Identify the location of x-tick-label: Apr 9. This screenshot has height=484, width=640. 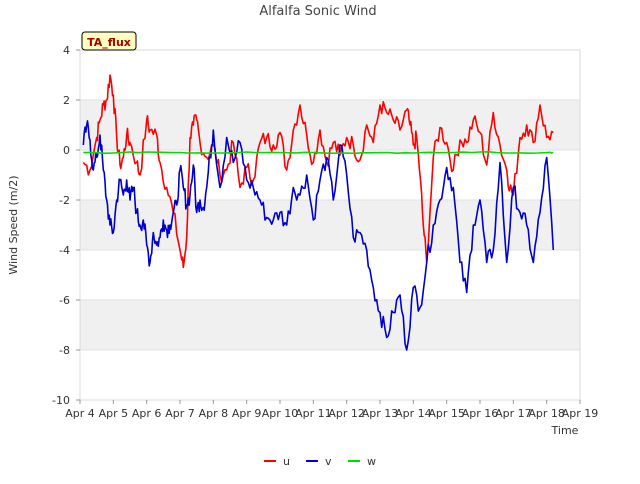
(247, 413).